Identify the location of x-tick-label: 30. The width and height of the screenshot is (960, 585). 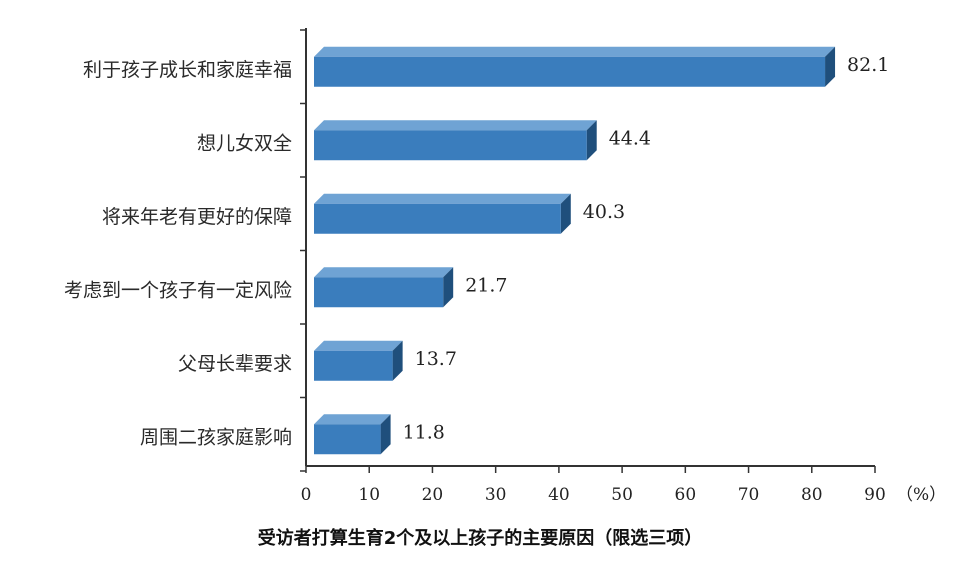
(496, 495).